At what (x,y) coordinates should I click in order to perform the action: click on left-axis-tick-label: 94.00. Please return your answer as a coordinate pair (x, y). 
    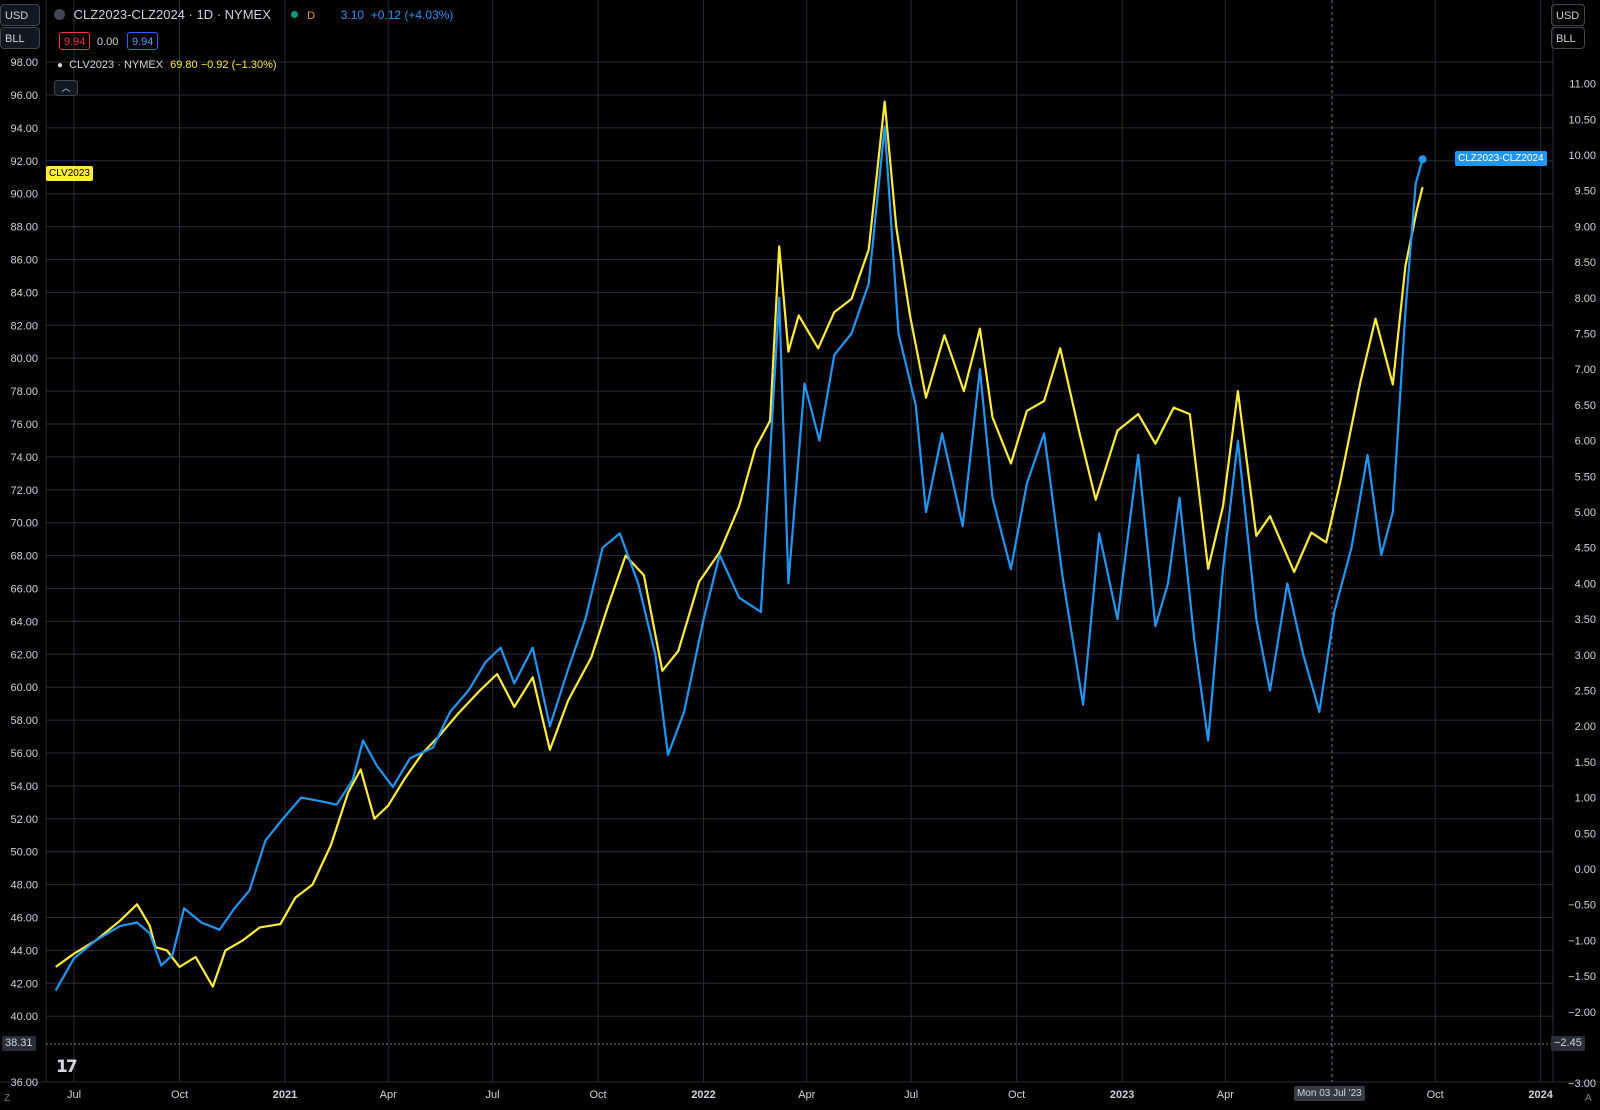
    Looking at the image, I should click on (24, 129).